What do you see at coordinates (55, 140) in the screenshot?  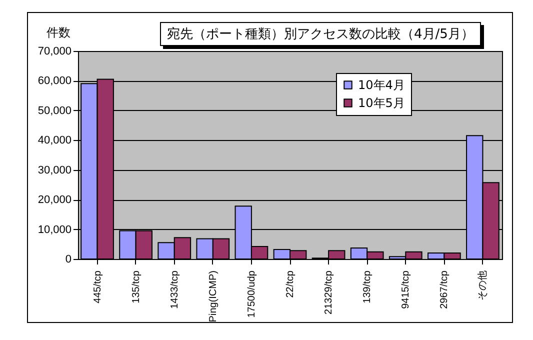 I see `y-tick-label: 40,000` at bounding box center [55, 140].